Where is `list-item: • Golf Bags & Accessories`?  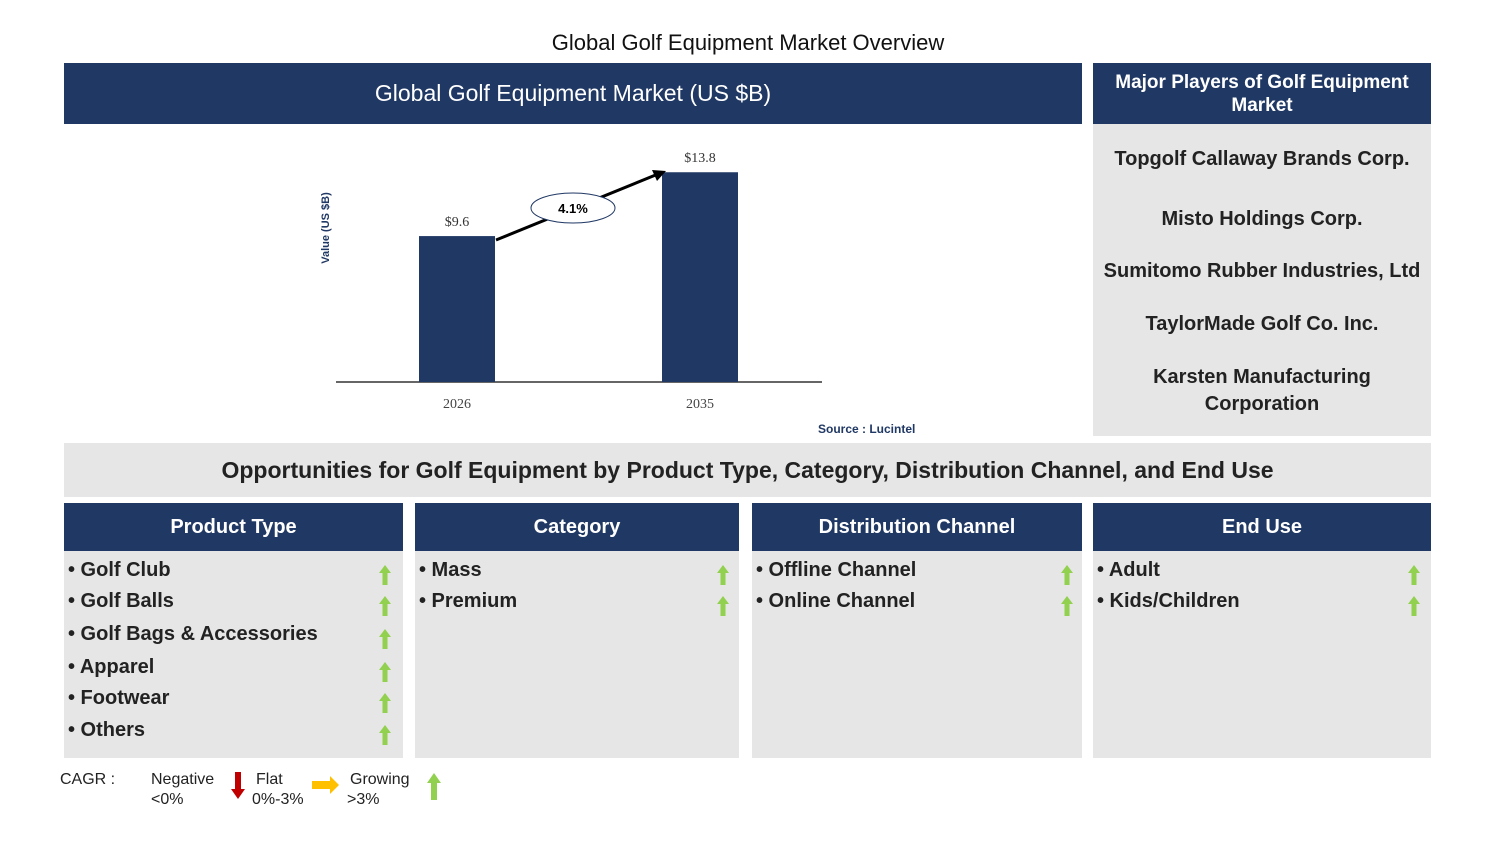 list-item: • Golf Bags & Accessories is located at coordinates (193, 634).